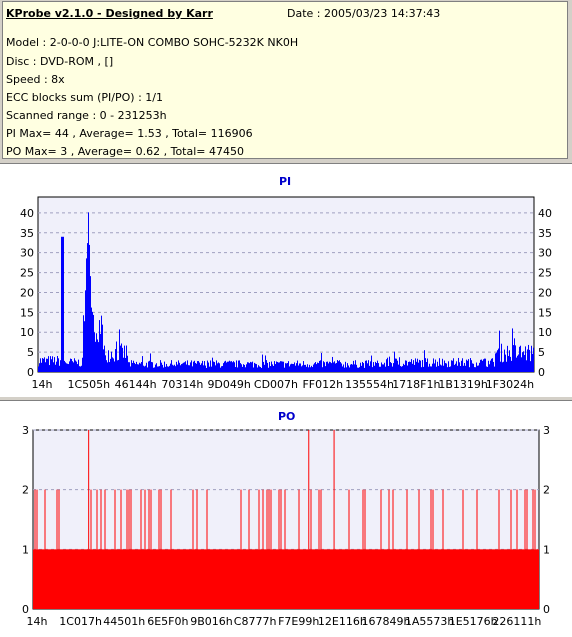 This screenshot has width=572, height=637. Describe the element at coordinates (322, 384) in the screenshot. I see `pi-xtick-label: FF012h` at that location.